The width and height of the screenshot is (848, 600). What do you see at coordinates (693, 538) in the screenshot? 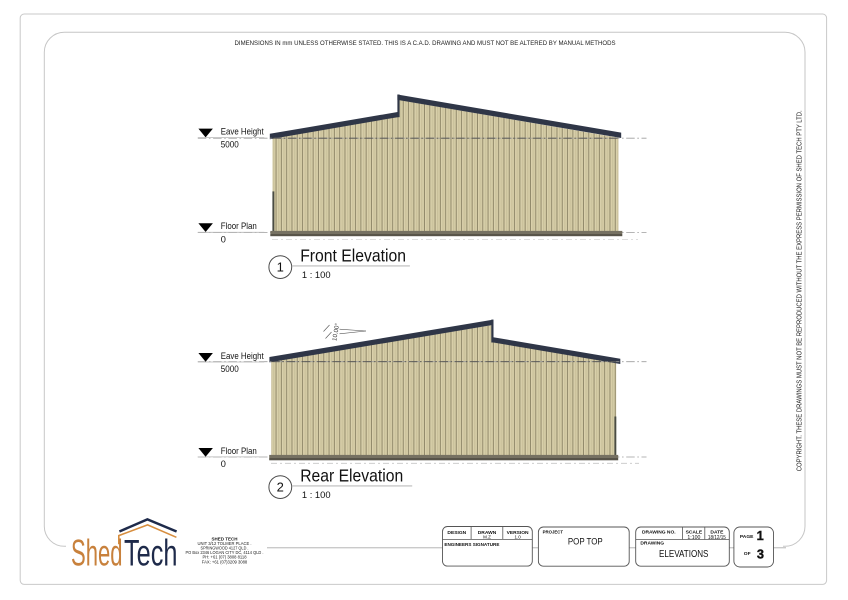
I see `svg-text: 1:100` at bounding box center [693, 538].